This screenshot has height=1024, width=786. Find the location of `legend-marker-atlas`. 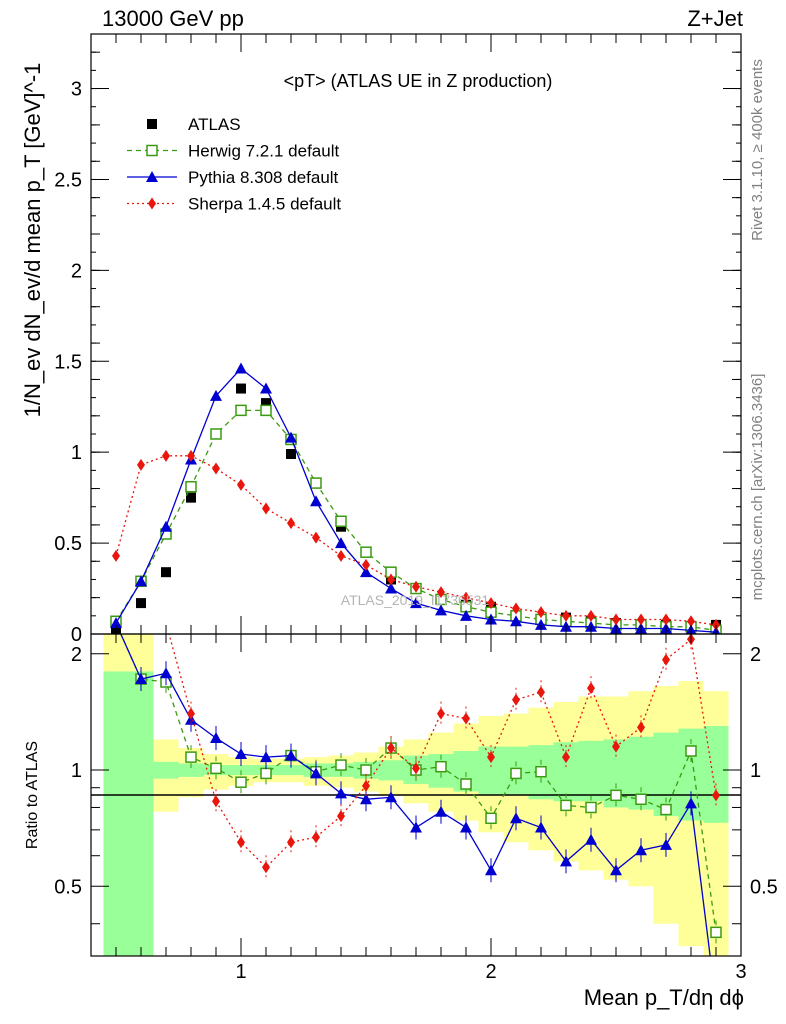

legend-marker-atlas is located at coordinates (152, 124).